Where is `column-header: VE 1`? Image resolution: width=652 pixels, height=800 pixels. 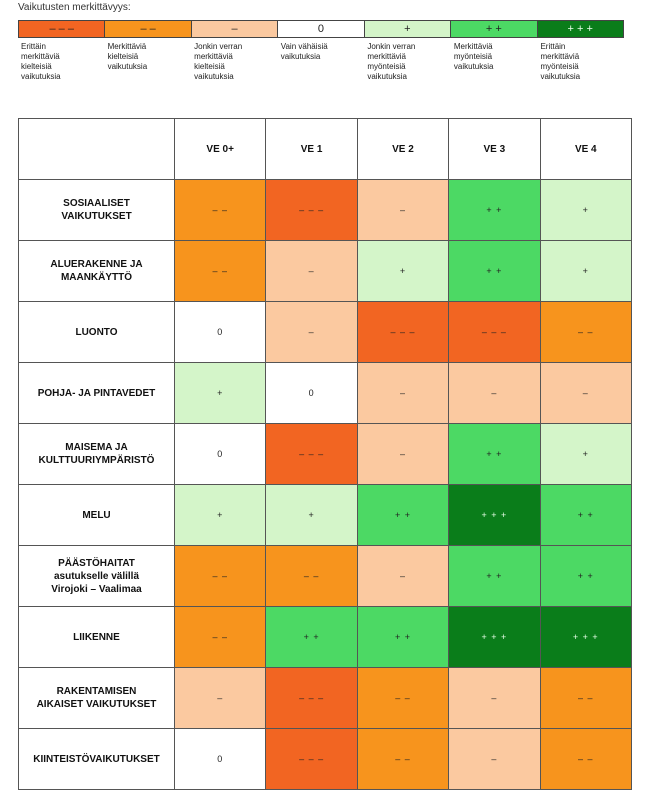 column-header: VE 1 is located at coordinates (311, 149).